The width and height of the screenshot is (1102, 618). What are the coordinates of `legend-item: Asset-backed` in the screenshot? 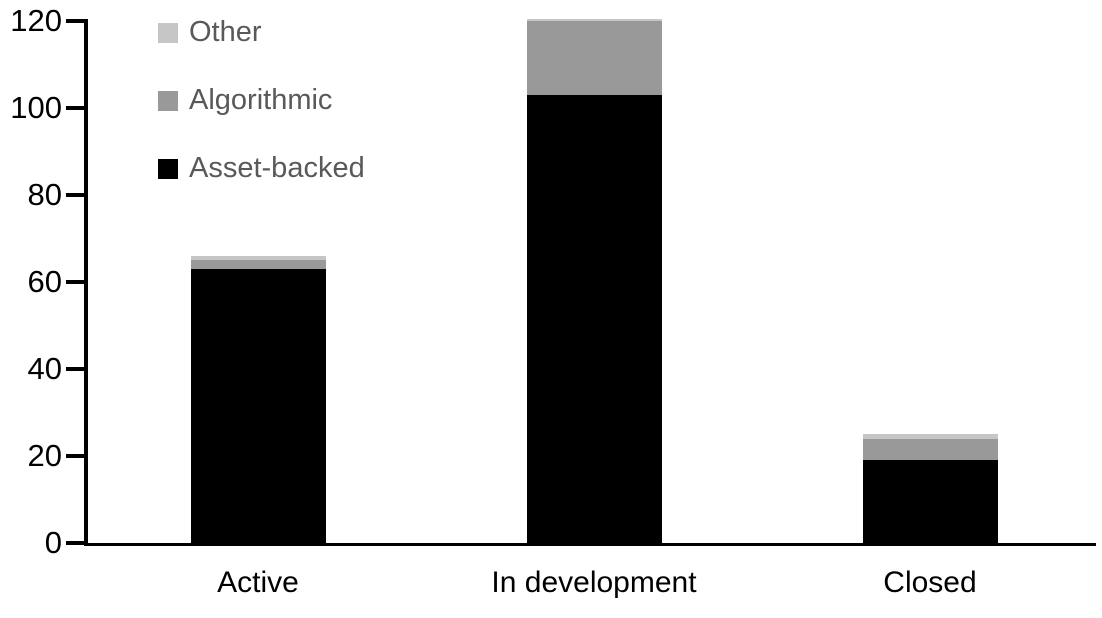 It's located at (261, 168).